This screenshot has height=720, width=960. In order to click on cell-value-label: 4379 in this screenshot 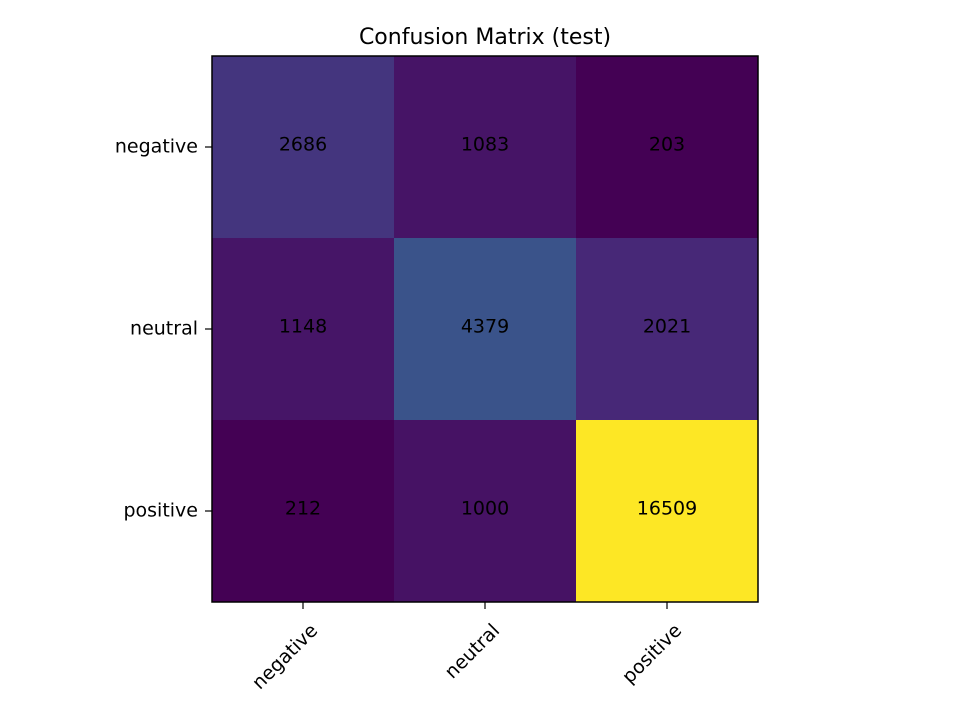, I will do `click(485, 327)`.